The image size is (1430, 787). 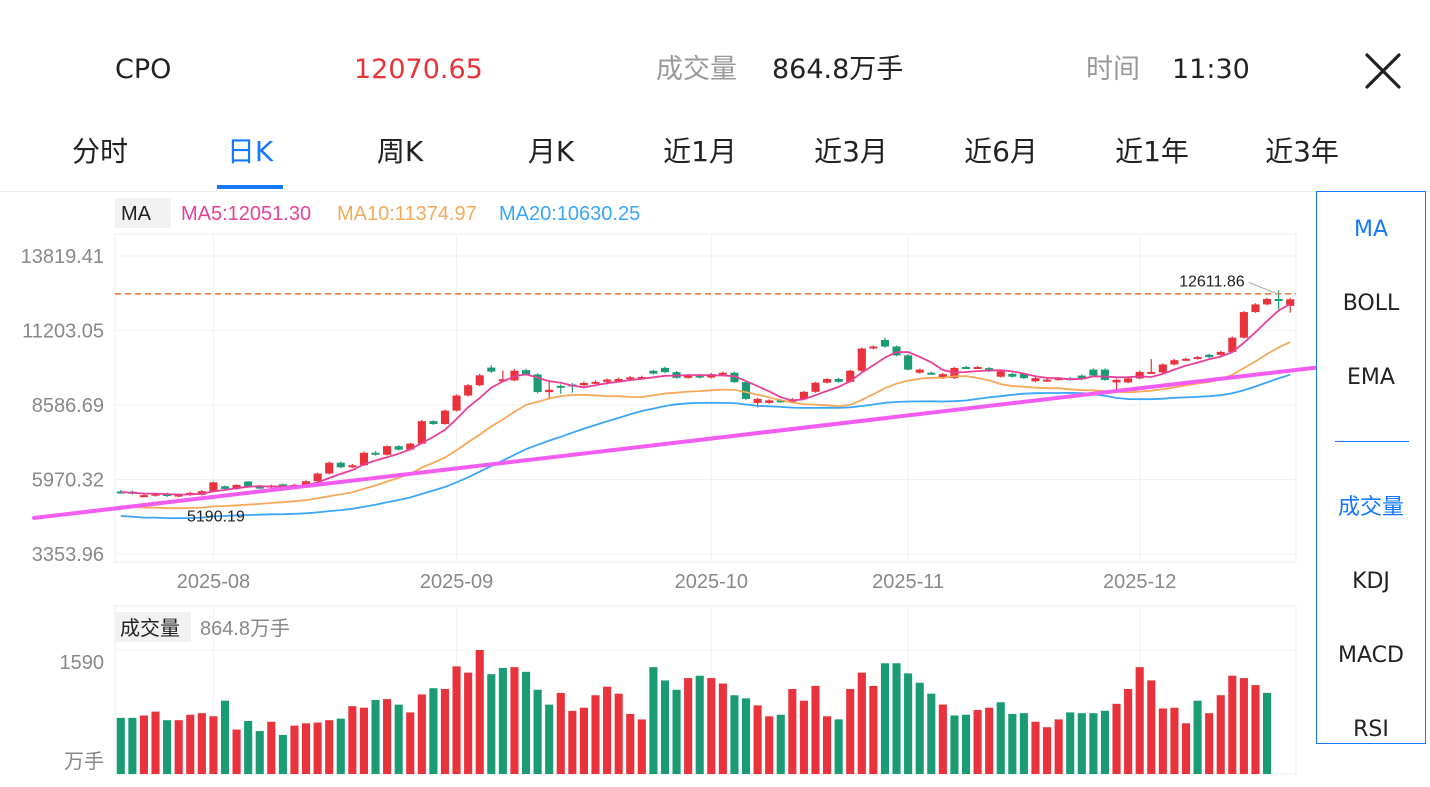 What do you see at coordinates (100, 151) in the screenshot?
I see `tab-intraday: 分时` at bounding box center [100, 151].